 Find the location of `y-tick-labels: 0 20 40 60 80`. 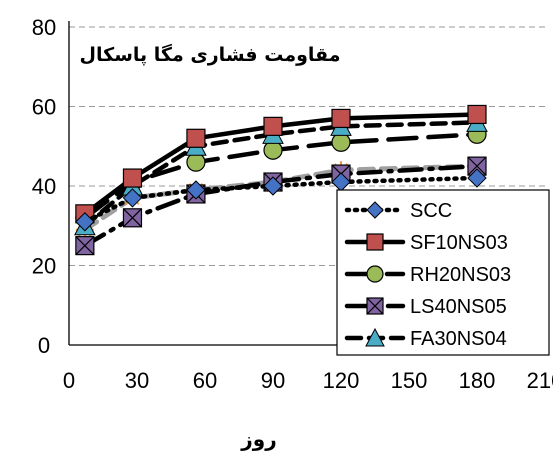

y-tick-labels: 0 20 40 60 80 is located at coordinates (44, 186).